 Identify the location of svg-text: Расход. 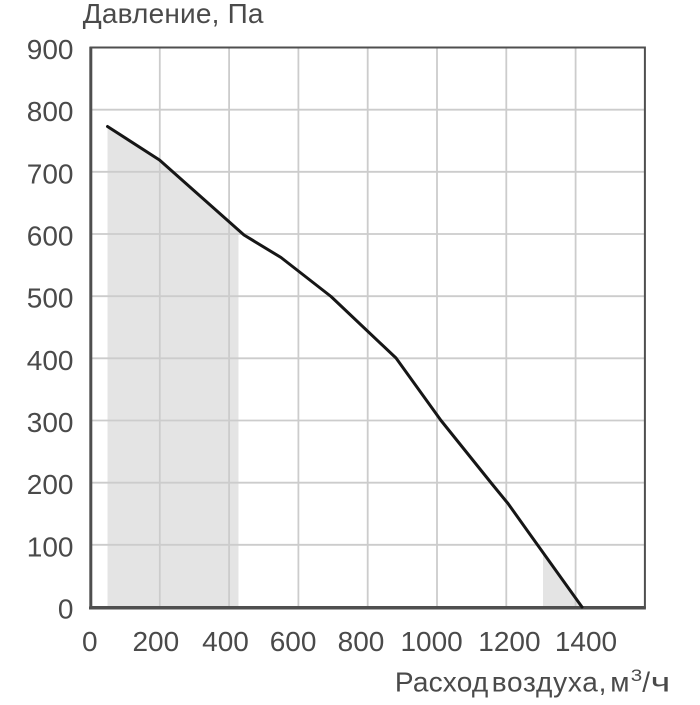
(442, 682).